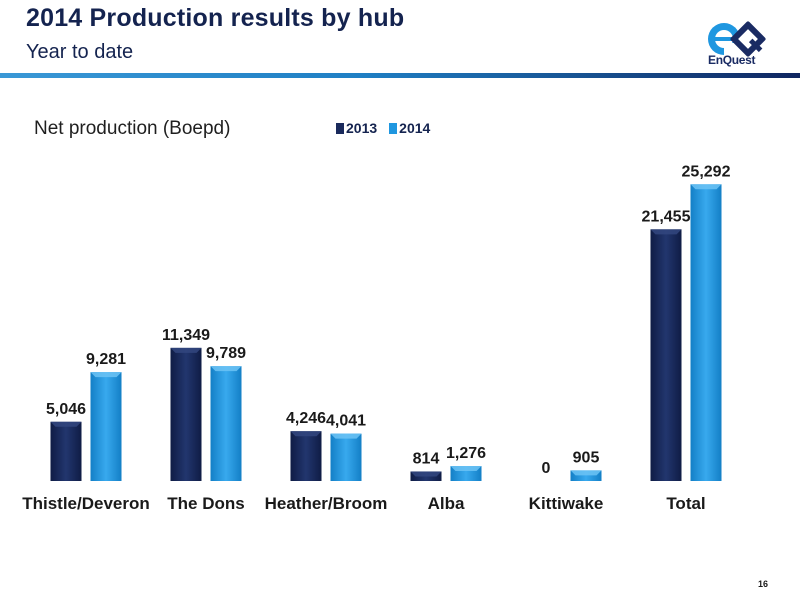  What do you see at coordinates (80, 52) in the screenshot?
I see `slide-subtitle: Year to date` at bounding box center [80, 52].